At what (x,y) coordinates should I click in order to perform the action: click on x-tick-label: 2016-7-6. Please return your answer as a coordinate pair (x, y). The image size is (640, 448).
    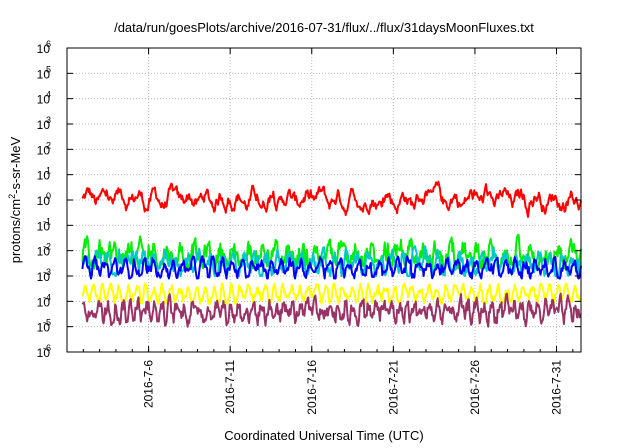
    Looking at the image, I should click on (149, 384).